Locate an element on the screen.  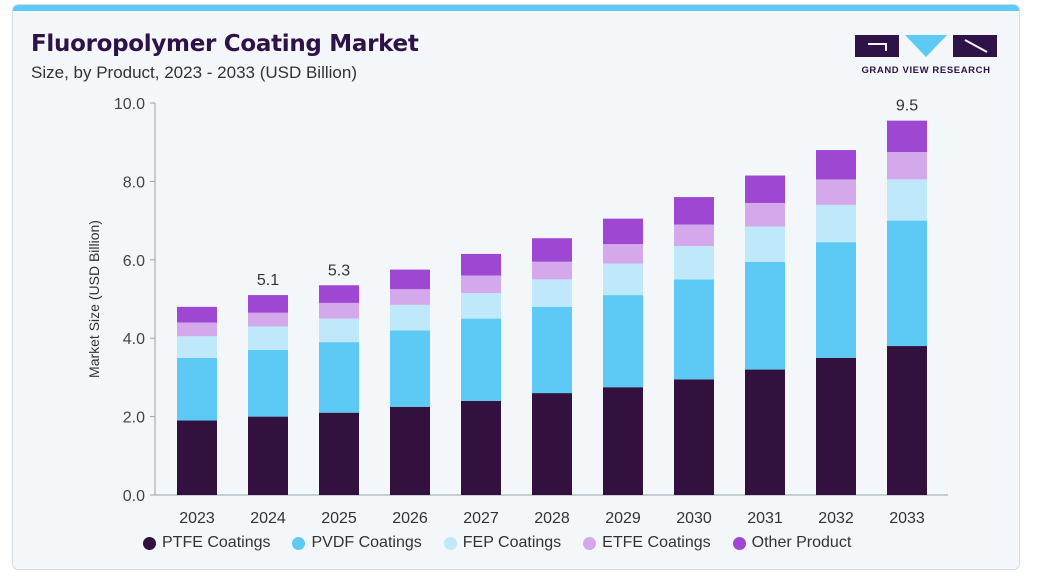
x-tick-label: 2023 is located at coordinates (197, 518).